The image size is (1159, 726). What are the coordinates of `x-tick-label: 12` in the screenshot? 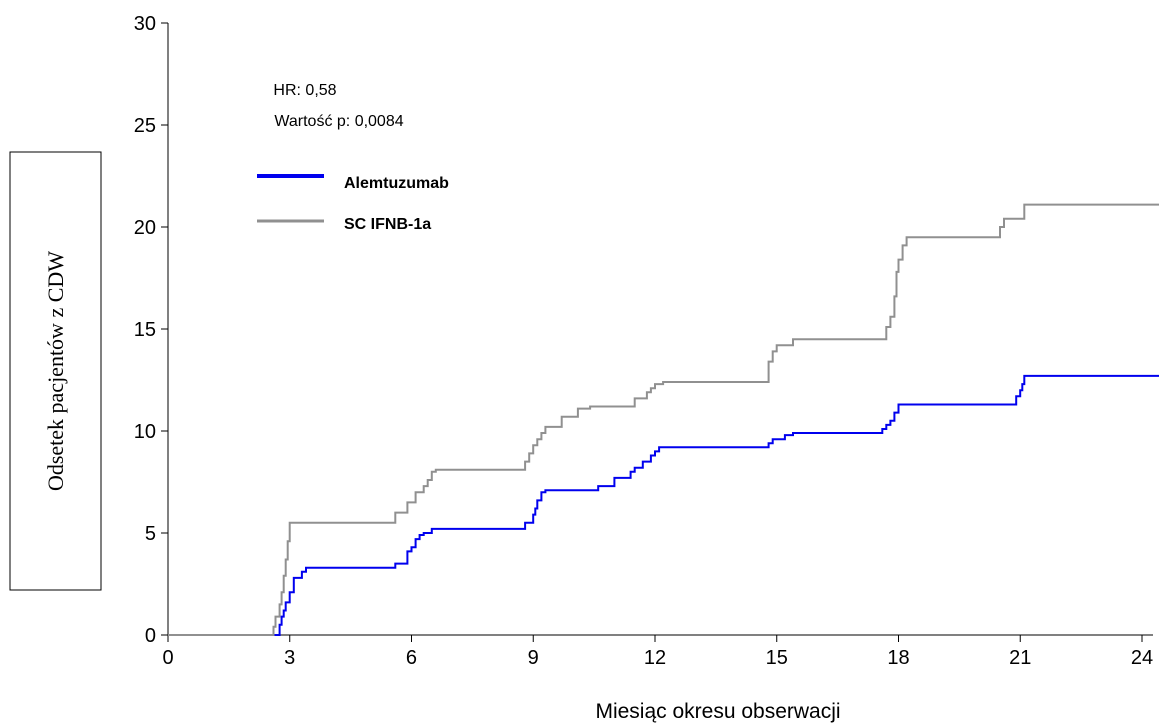 It's located at (655, 658).